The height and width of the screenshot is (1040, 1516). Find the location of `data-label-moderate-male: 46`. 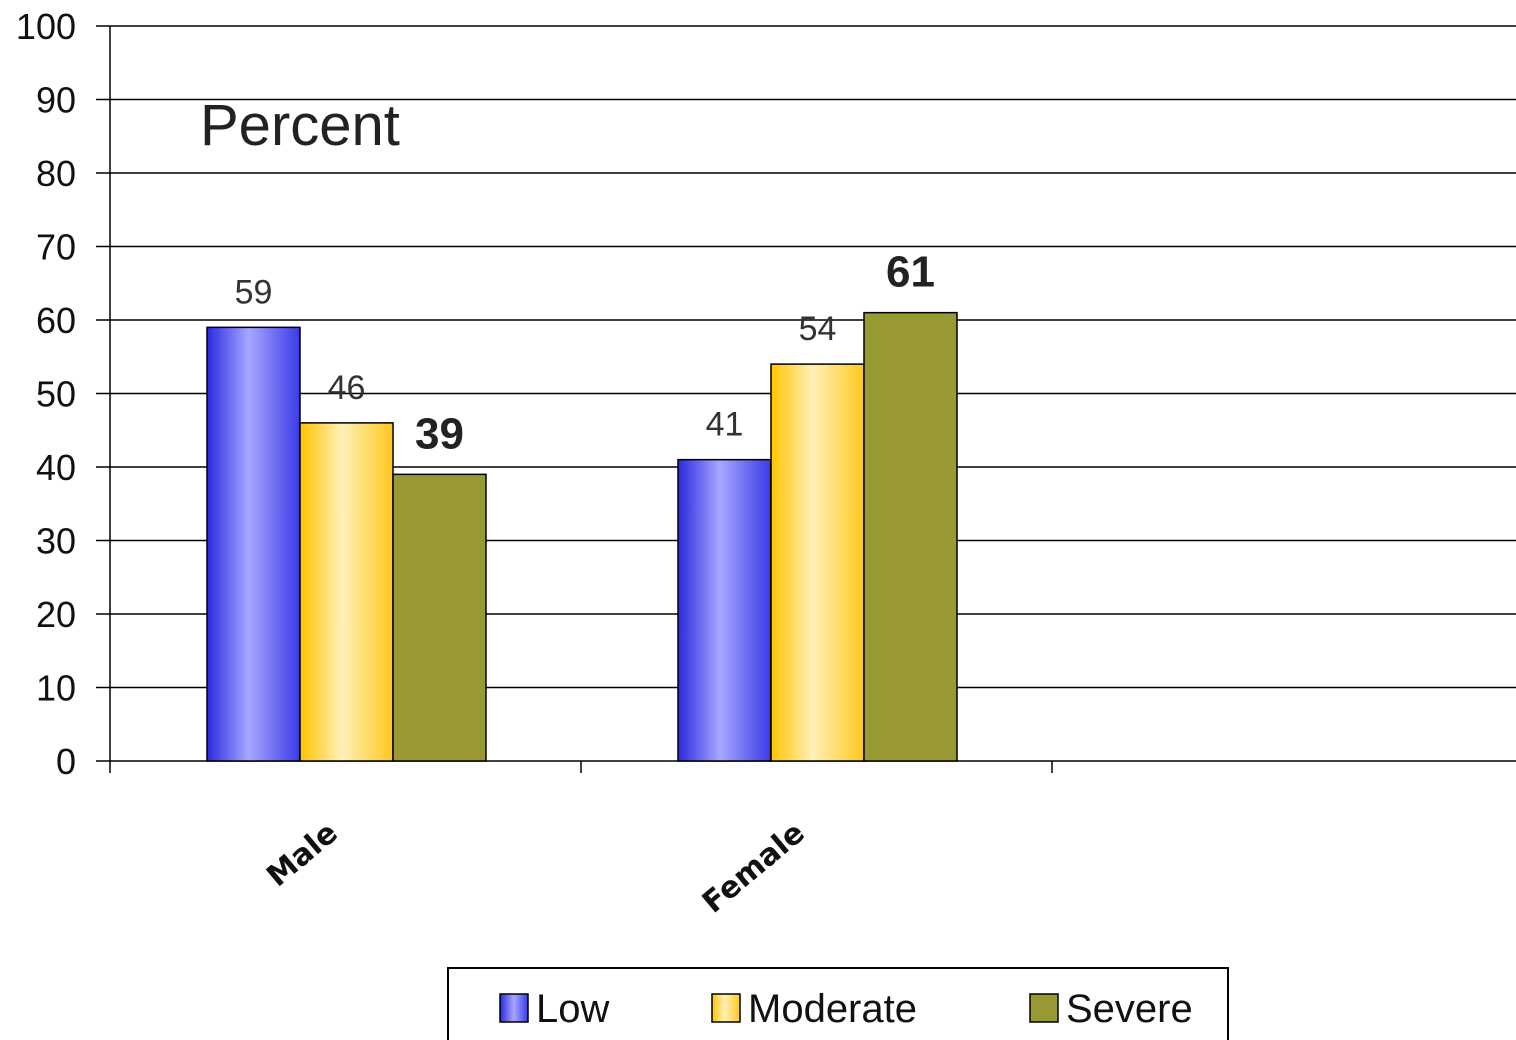

data-label-moderate-male: 46 is located at coordinates (347, 388).